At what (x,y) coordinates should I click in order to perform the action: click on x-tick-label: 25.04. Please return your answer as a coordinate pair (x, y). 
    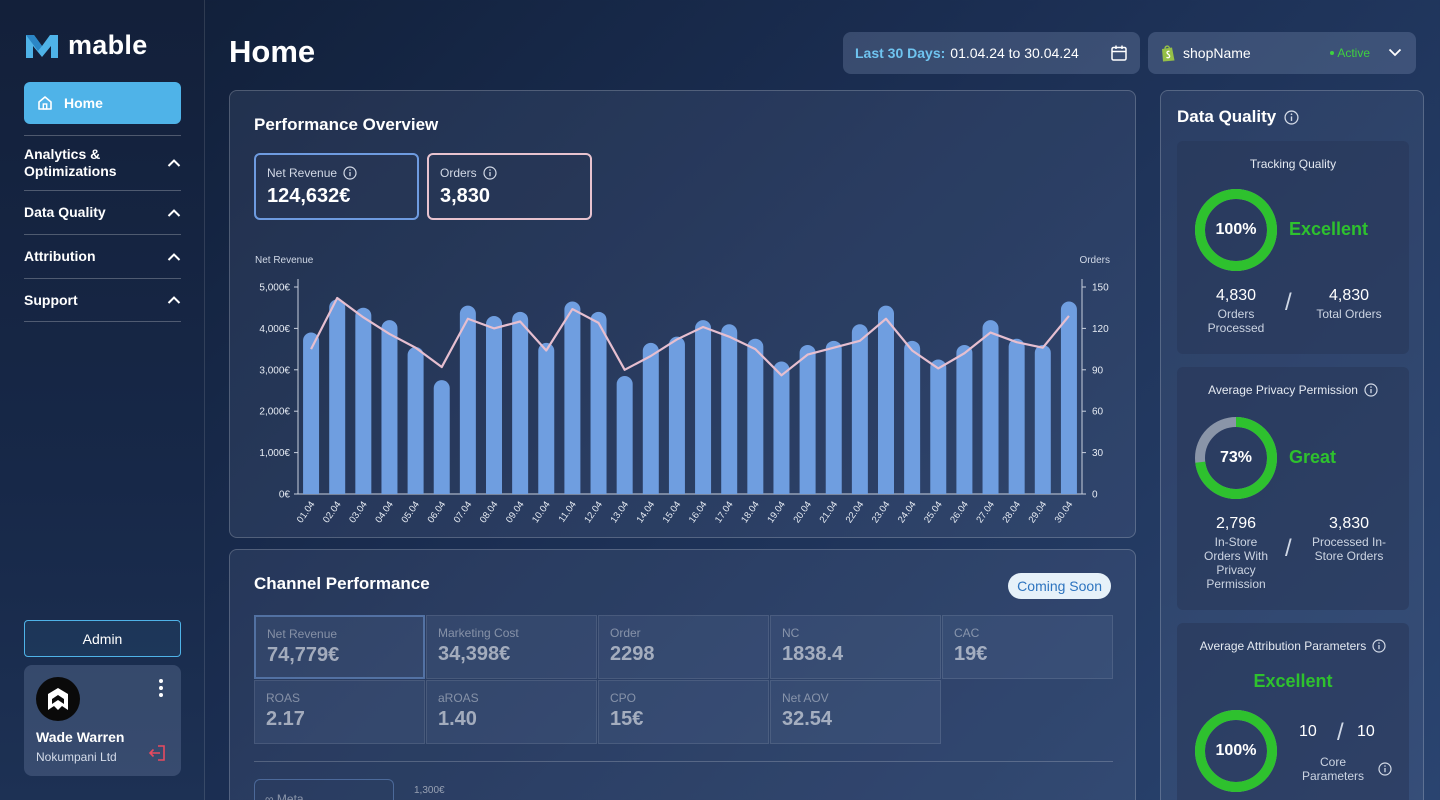
    Looking at the image, I should click on (933, 512).